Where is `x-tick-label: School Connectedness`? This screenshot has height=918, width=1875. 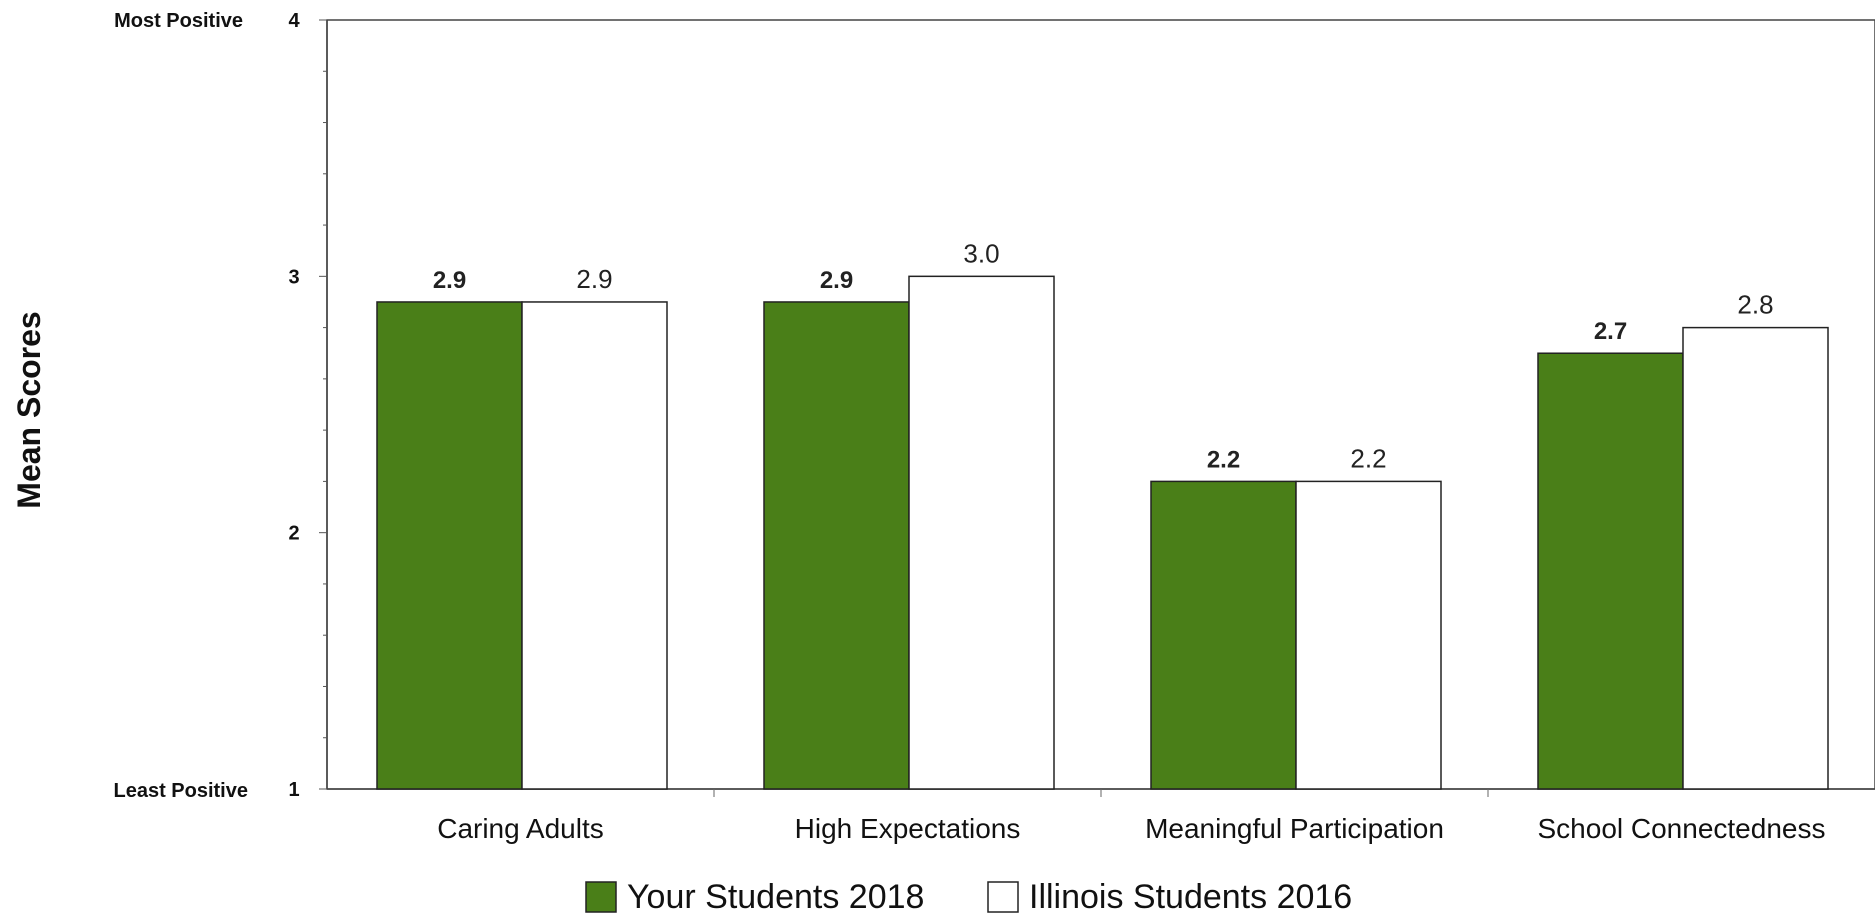 x-tick-label: School Connectedness is located at coordinates (1682, 828).